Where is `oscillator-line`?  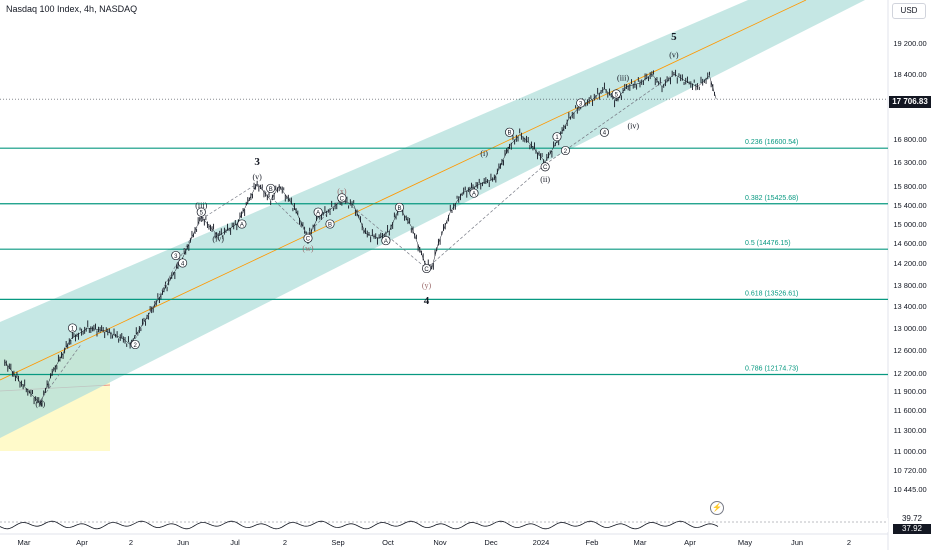
oscillator-line is located at coordinates (359, 525).